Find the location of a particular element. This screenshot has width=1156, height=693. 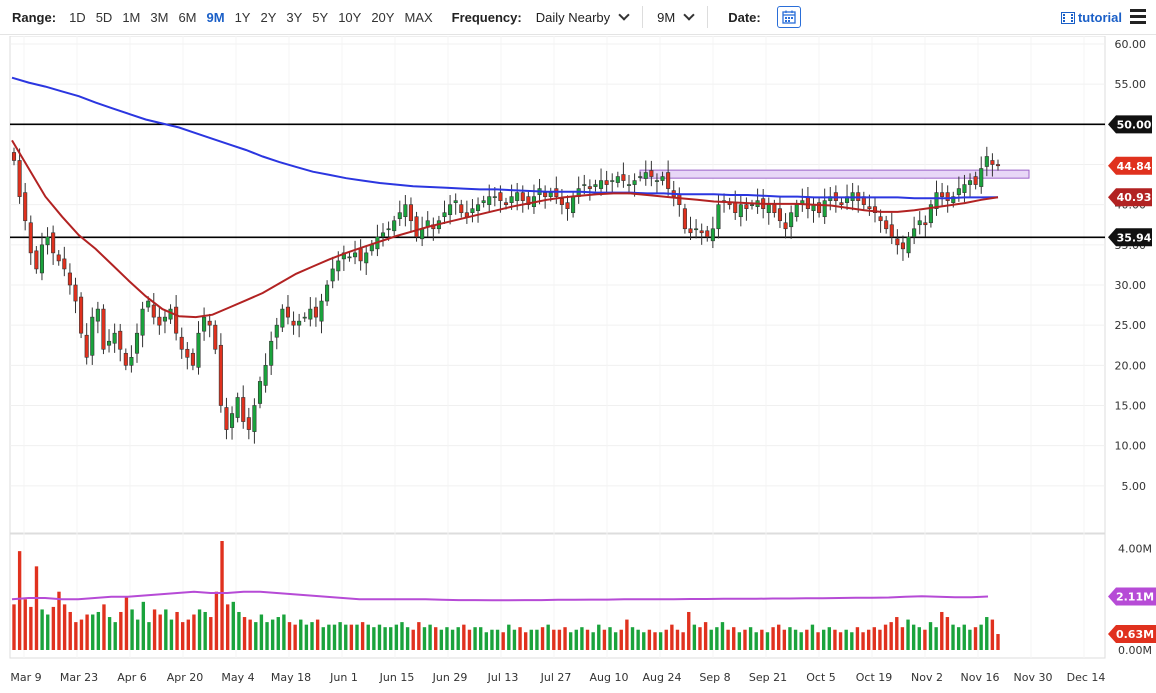

x-tick-label: Jul 27 is located at coordinates (556, 677).